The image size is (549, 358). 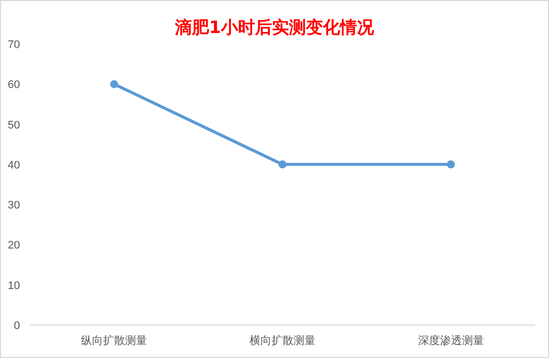 I want to click on y-tick-label: 0, so click(x=17, y=326).